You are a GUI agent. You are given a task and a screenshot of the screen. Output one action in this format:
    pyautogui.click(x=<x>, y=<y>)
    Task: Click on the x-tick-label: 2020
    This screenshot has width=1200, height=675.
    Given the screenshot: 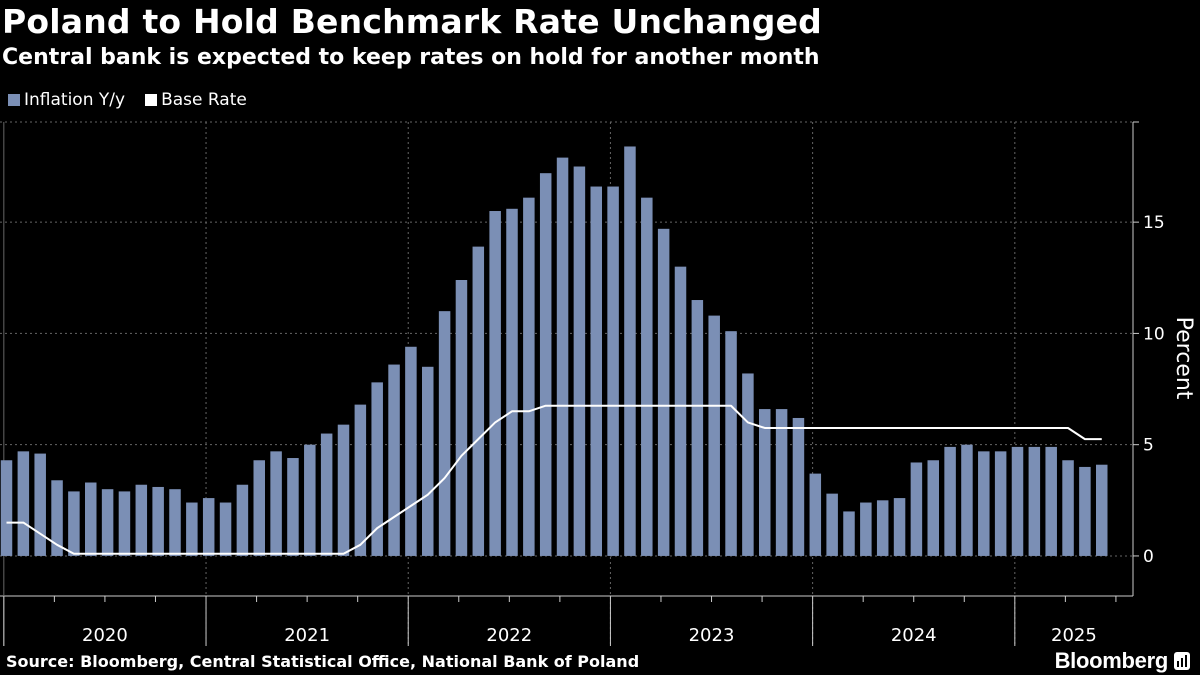 What is the action you would take?
    pyautogui.click(x=105, y=635)
    